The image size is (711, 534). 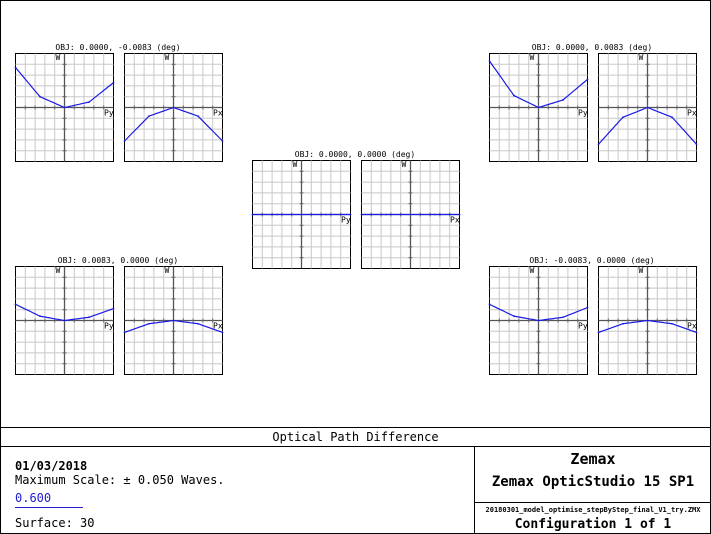 What do you see at coordinates (120, 480) in the screenshot?
I see `max-scale-label: Maximum Scale: ± 0.050 Waves.` at bounding box center [120, 480].